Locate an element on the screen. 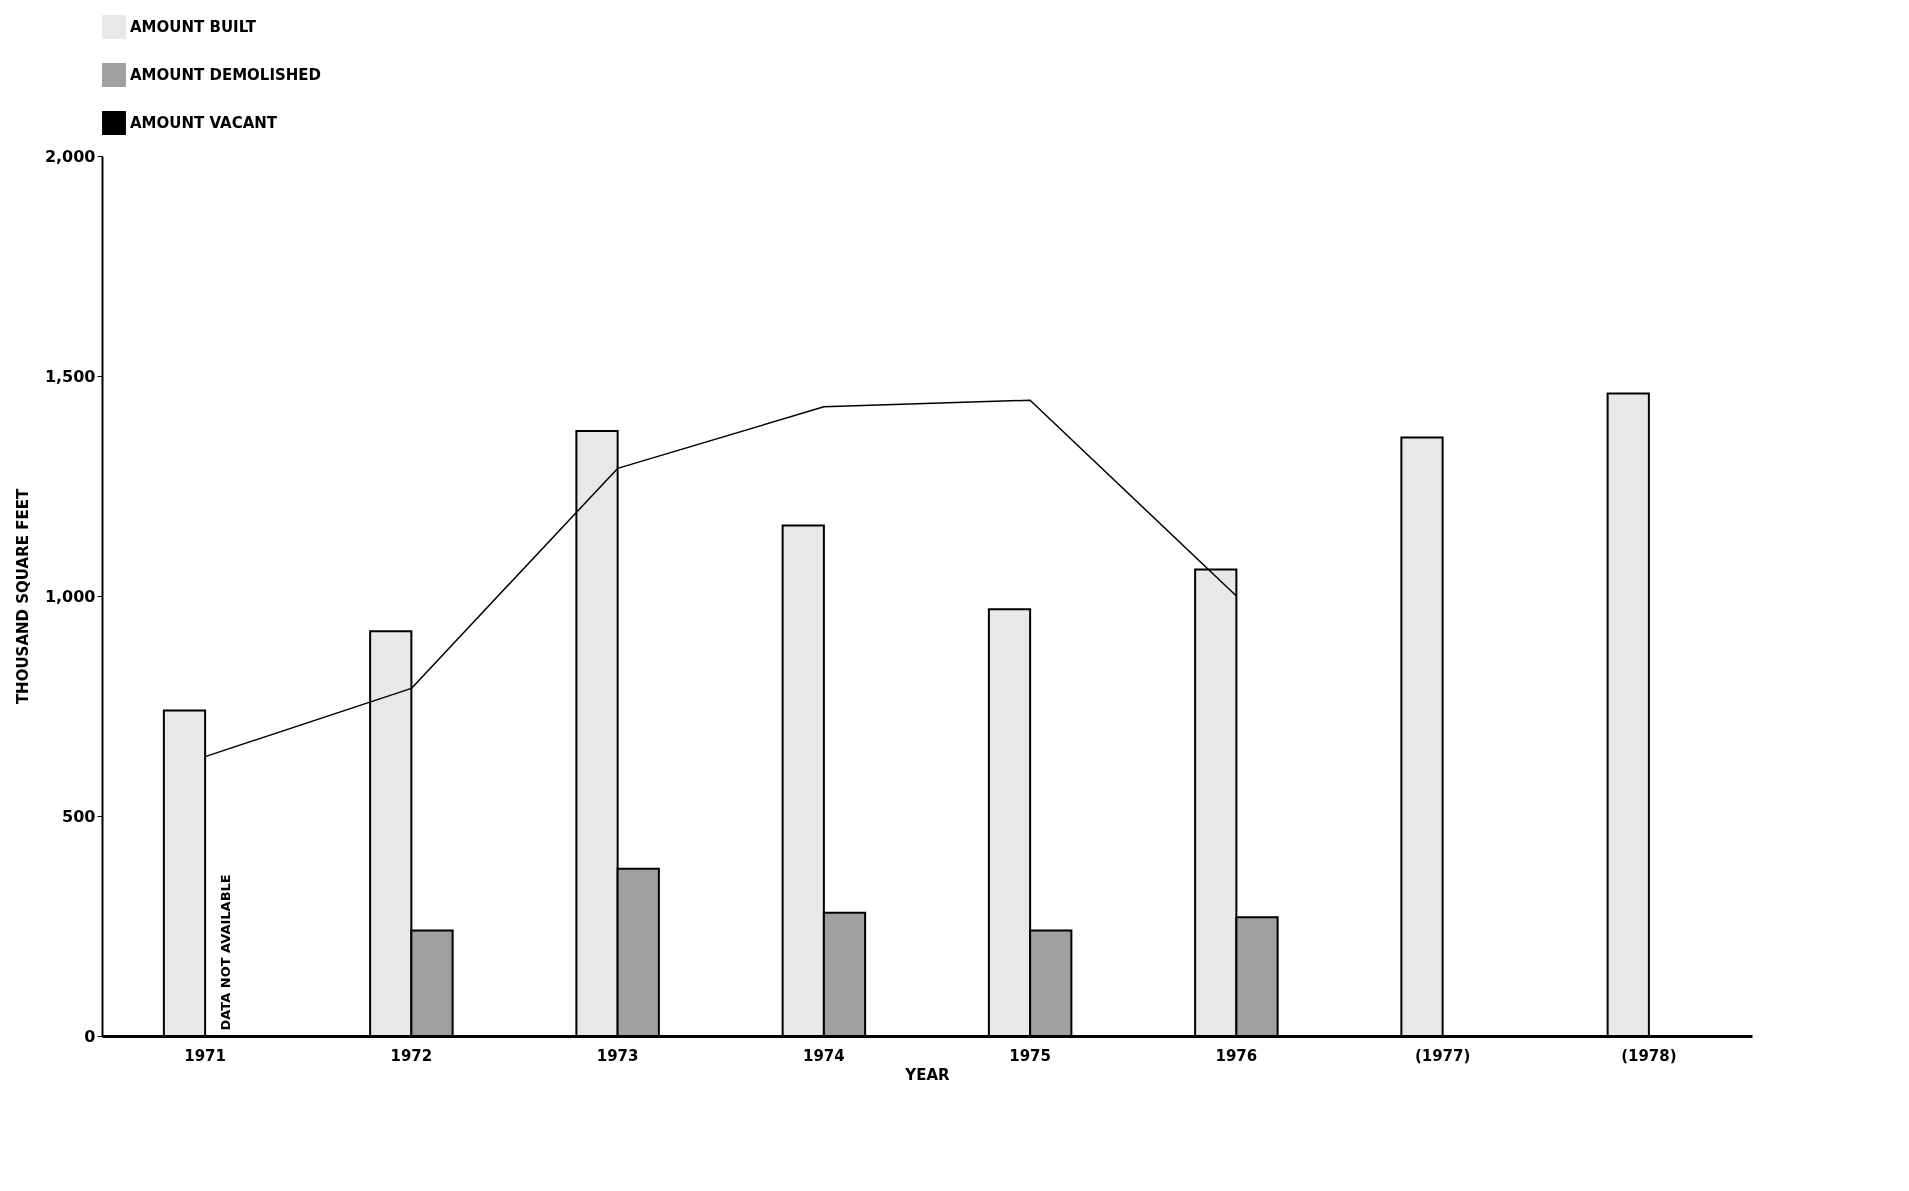  y-tick-label: 1,000 is located at coordinates (70, 596).